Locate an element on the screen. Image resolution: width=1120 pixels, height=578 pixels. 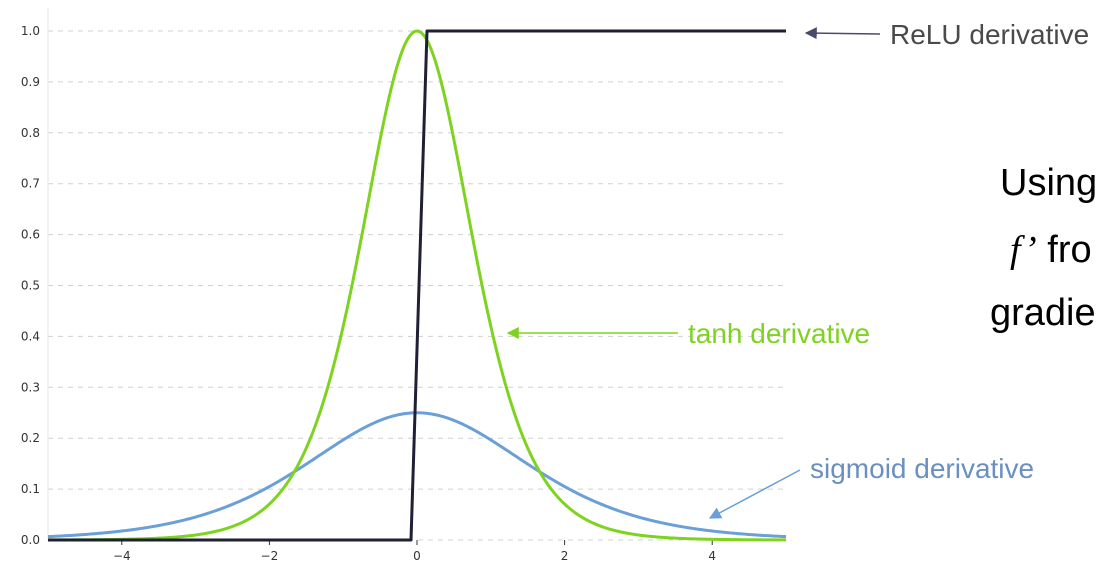
y-tick-label: 0.9 is located at coordinates (30, 82).